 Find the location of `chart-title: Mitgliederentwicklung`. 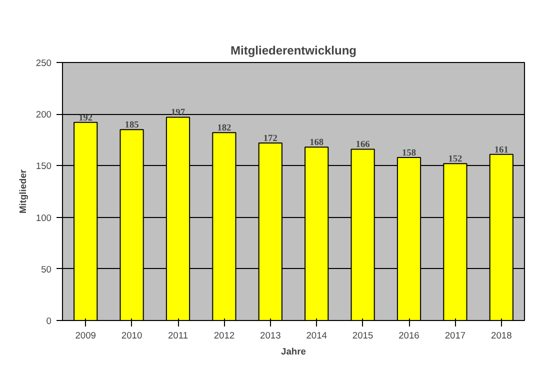

chart-title: Mitgliederentwicklung is located at coordinates (293, 51).